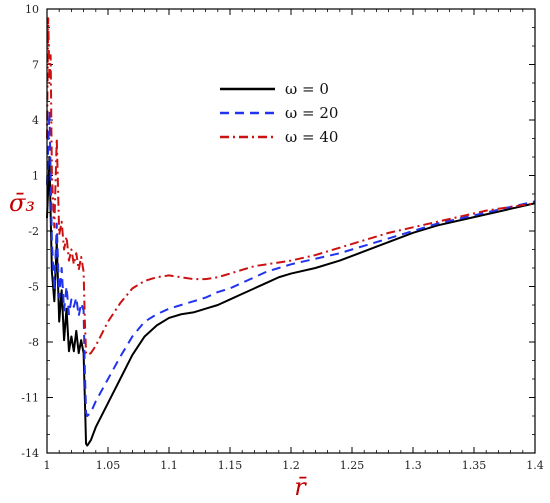 This screenshot has height=503, width=550. I want to click on y-axis-label: σ̄₃, so click(22, 203).